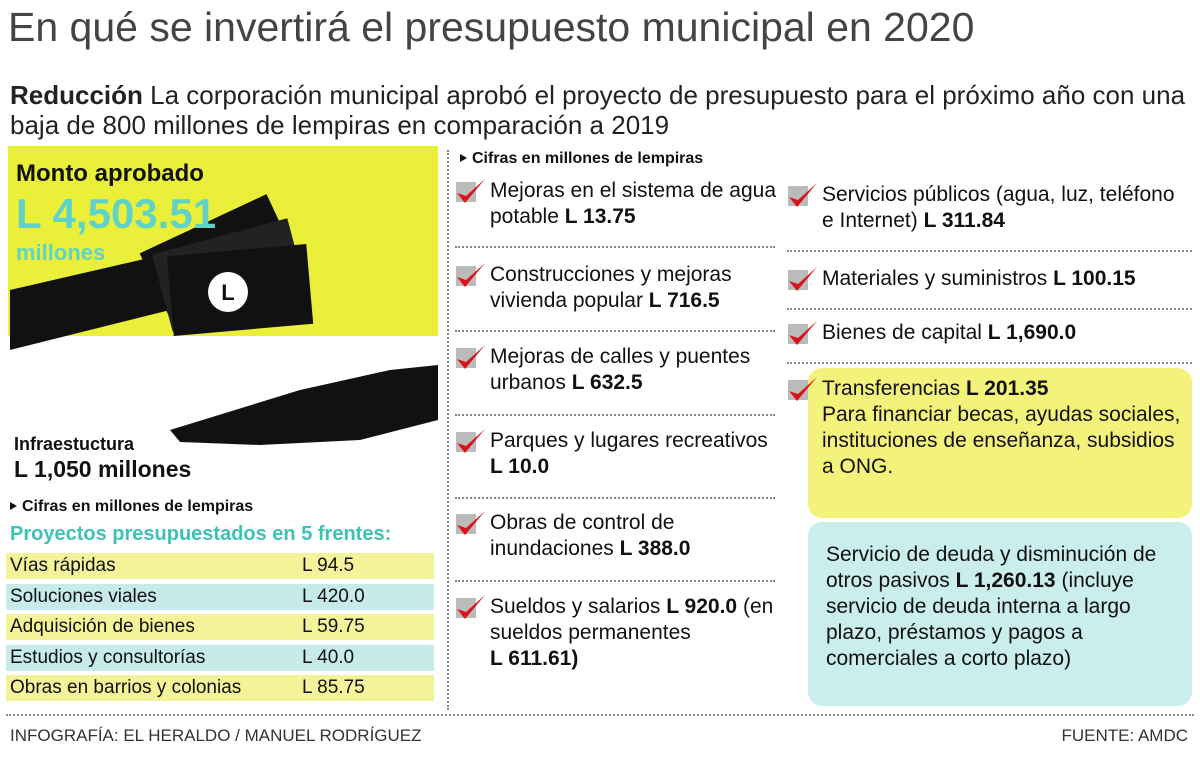  I want to click on project-amount: L 59.75, so click(333, 626).